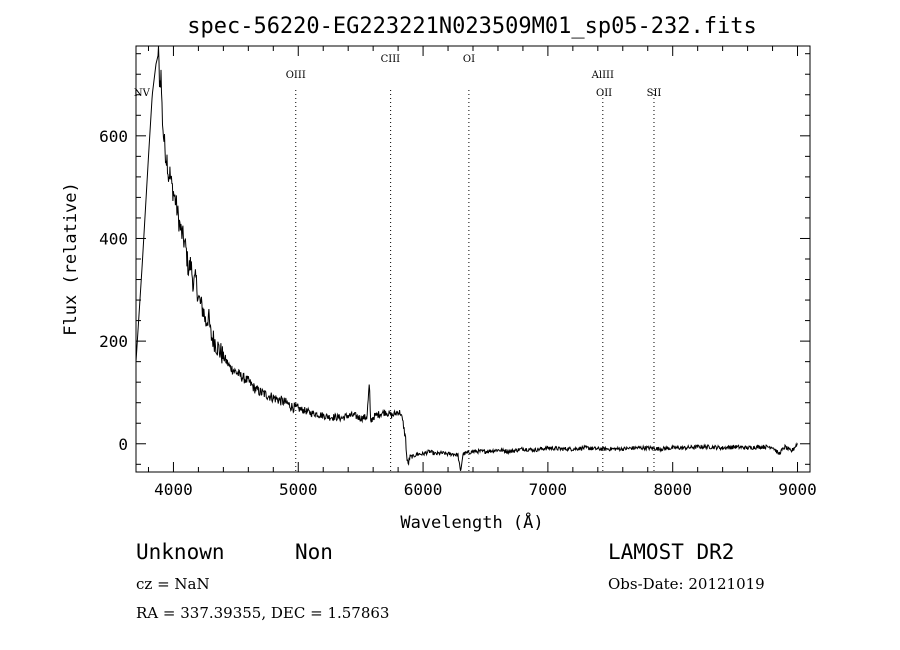 The image size is (900, 650). I want to click on y-axis-label: Flux (relative), so click(71, 259).